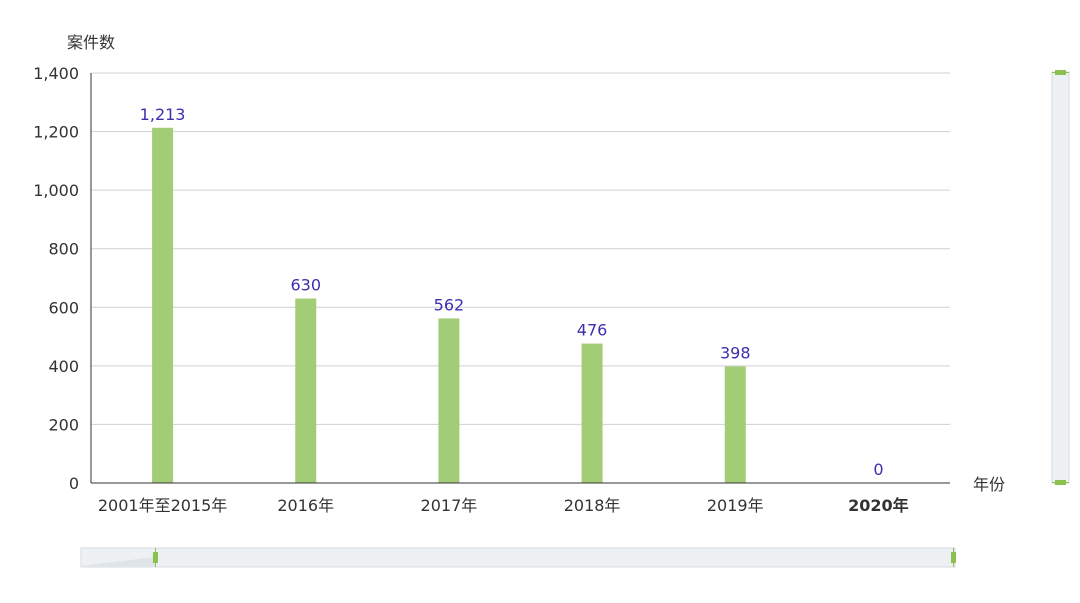  What do you see at coordinates (878, 469) in the screenshot?
I see `bar-value-label: 0` at bounding box center [878, 469].